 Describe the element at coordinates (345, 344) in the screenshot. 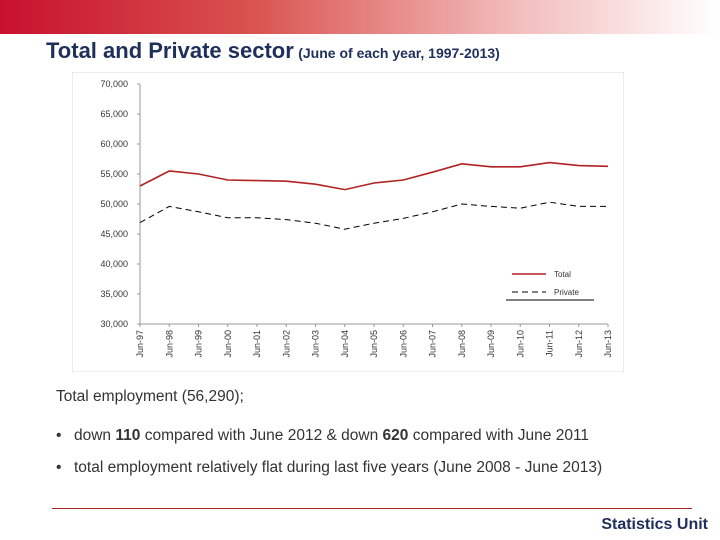

I see `x-tick-label: Jun-04` at that location.